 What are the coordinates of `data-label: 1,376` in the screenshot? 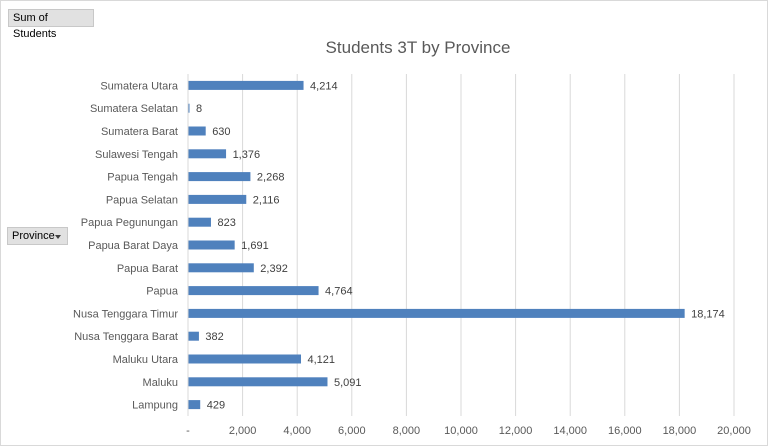 It's located at (247, 155).